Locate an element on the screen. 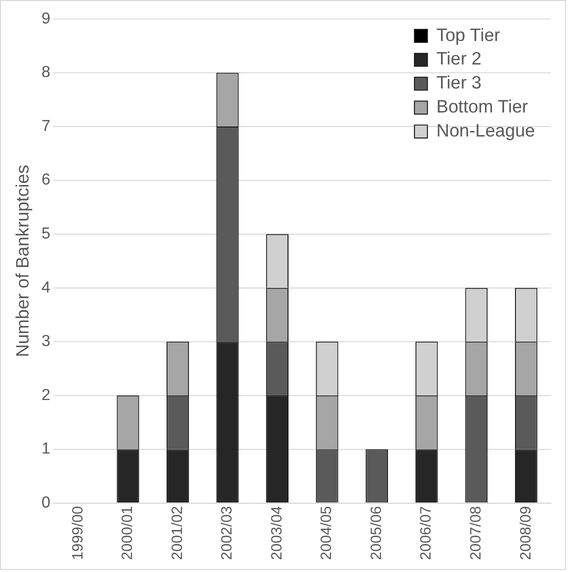 This screenshot has width=568, height=572. y-tick-label: 9 is located at coordinates (45, 19).